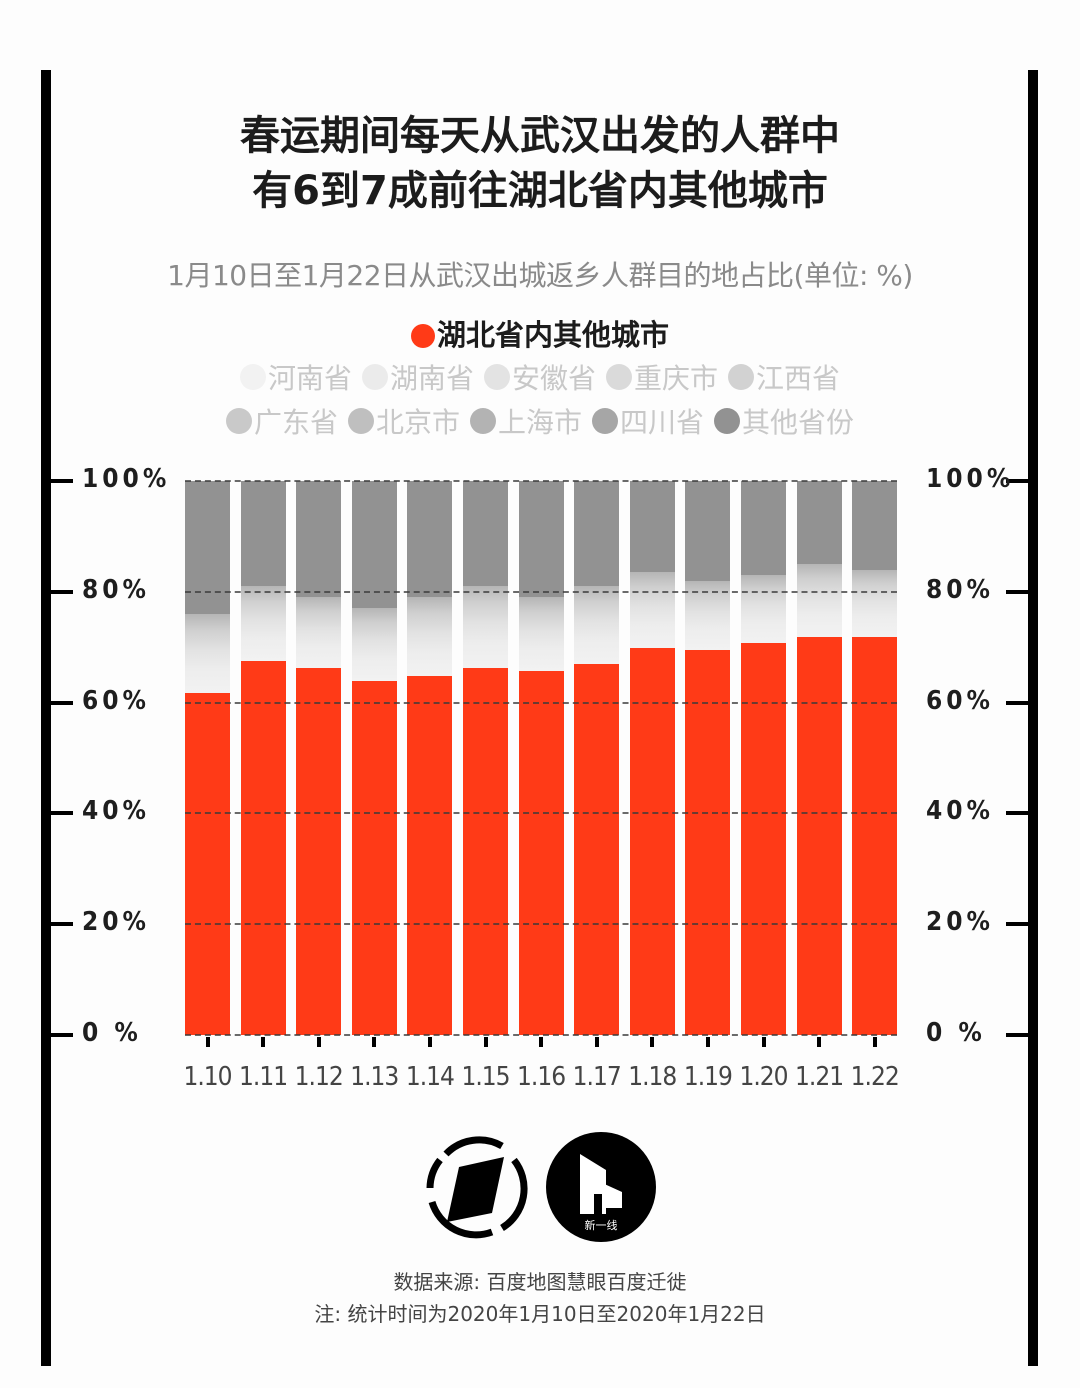 The image size is (1080, 1388). I want to click on legend-item: 湖南省, so click(417, 377).